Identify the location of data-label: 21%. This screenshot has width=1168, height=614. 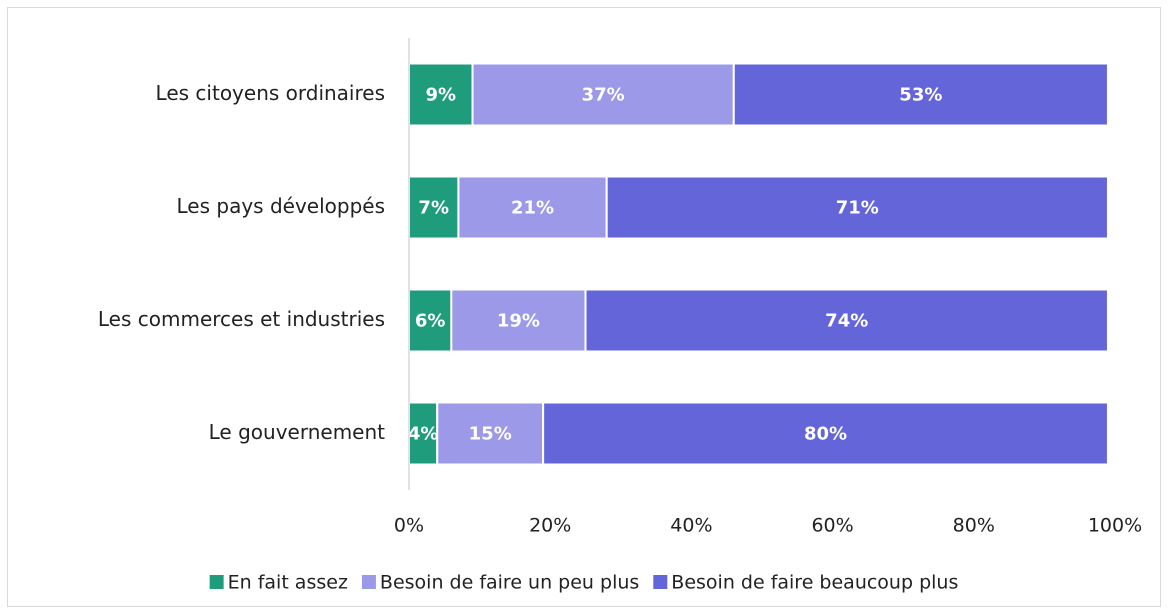
(532, 208).